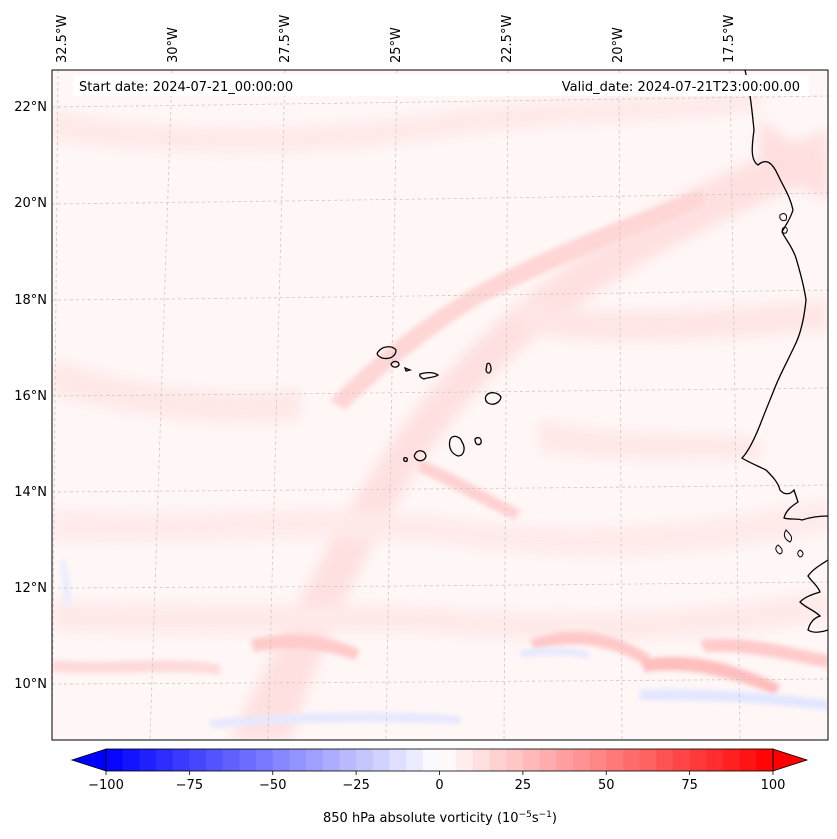 Image resolution: width=837 pixels, height=839 pixels. What do you see at coordinates (618, 45) in the screenshot?
I see `lon-label: 20°W` at bounding box center [618, 45].